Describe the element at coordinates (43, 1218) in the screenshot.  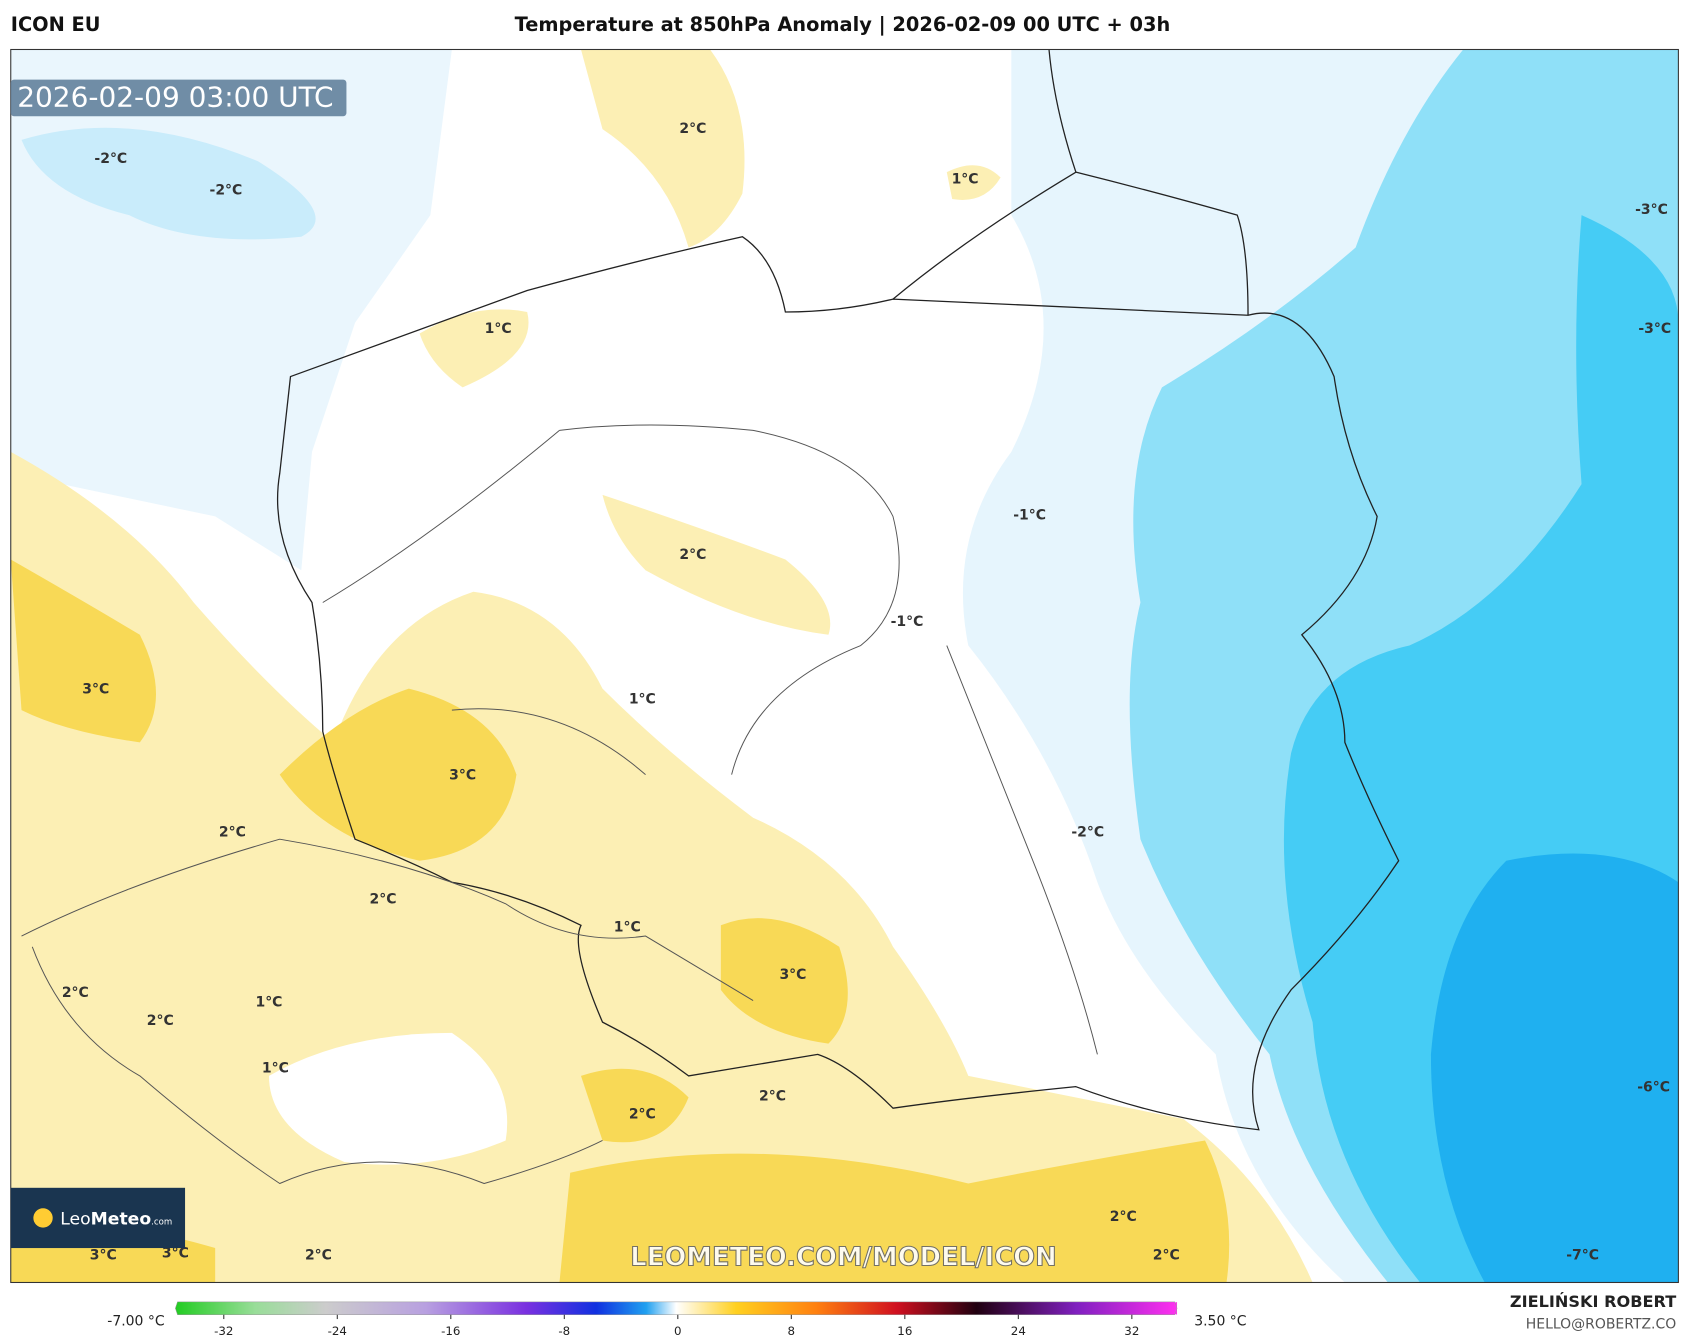
I see `logo-sun` at that location.